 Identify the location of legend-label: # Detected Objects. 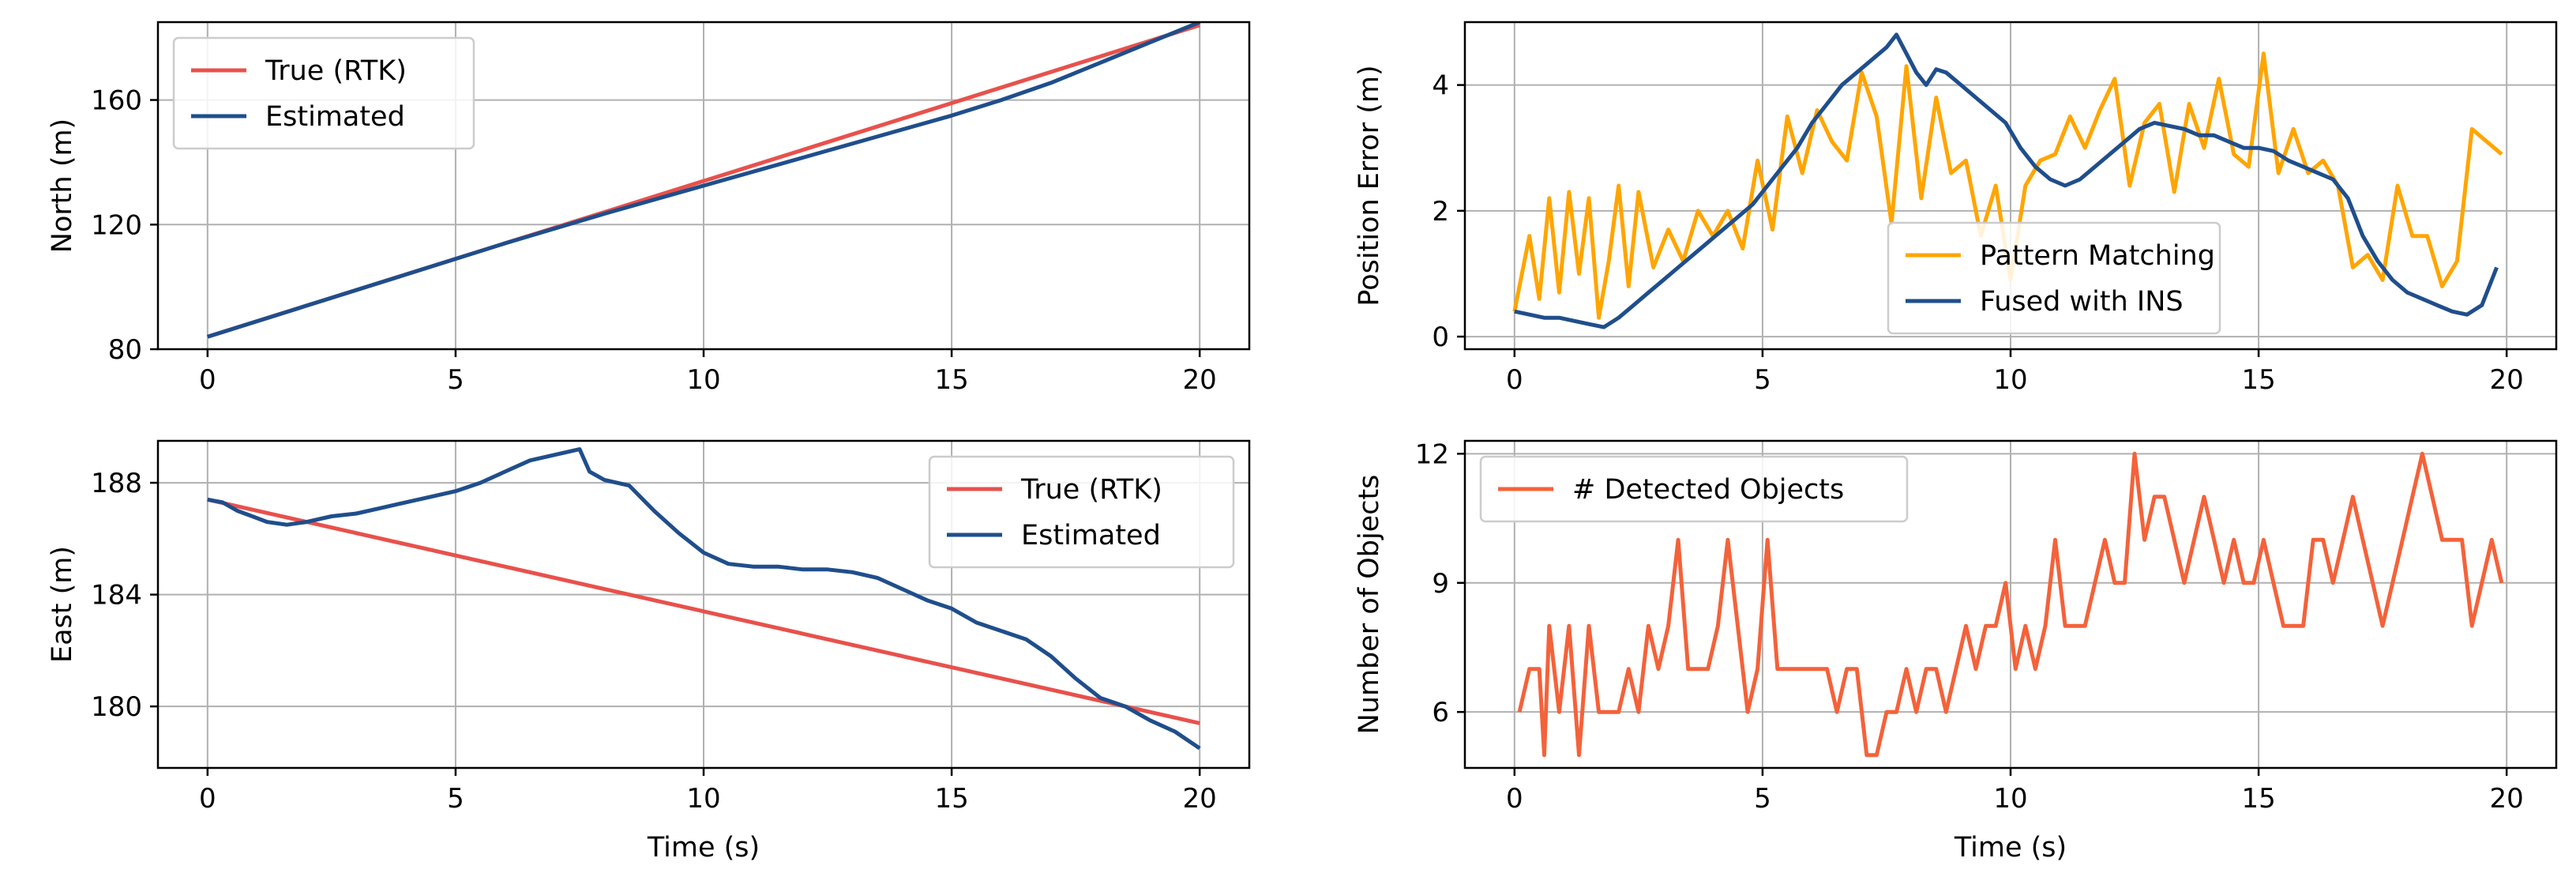
(1708, 490).